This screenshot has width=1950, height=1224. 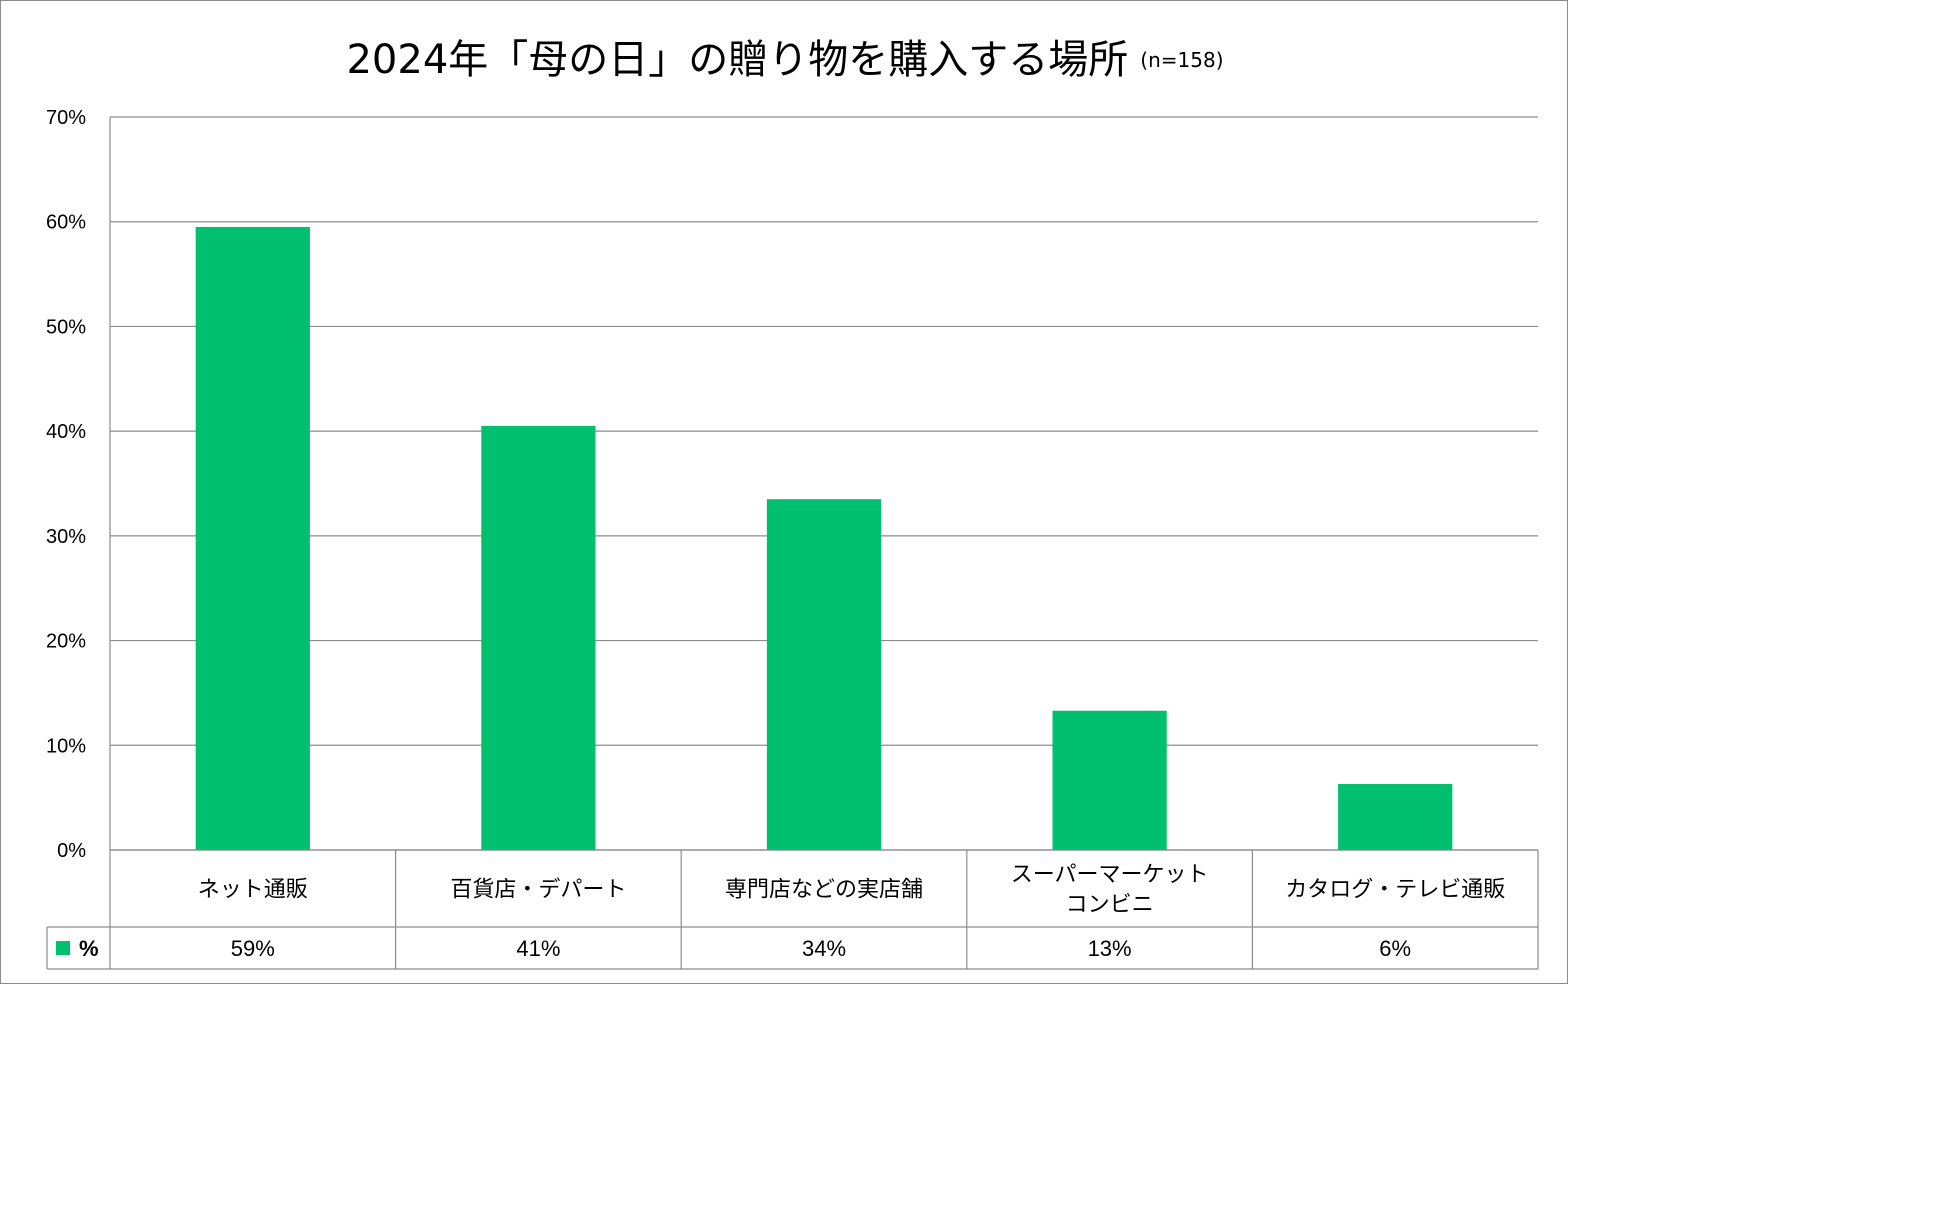 What do you see at coordinates (824, 948) in the screenshot?
I see `data-label: 34%` at bounding box center [824, 948].